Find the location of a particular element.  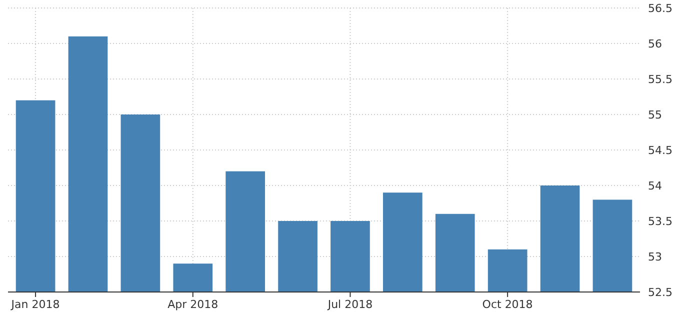

x-tick-label: Apr 2018 is located at coordinates (193, 304).